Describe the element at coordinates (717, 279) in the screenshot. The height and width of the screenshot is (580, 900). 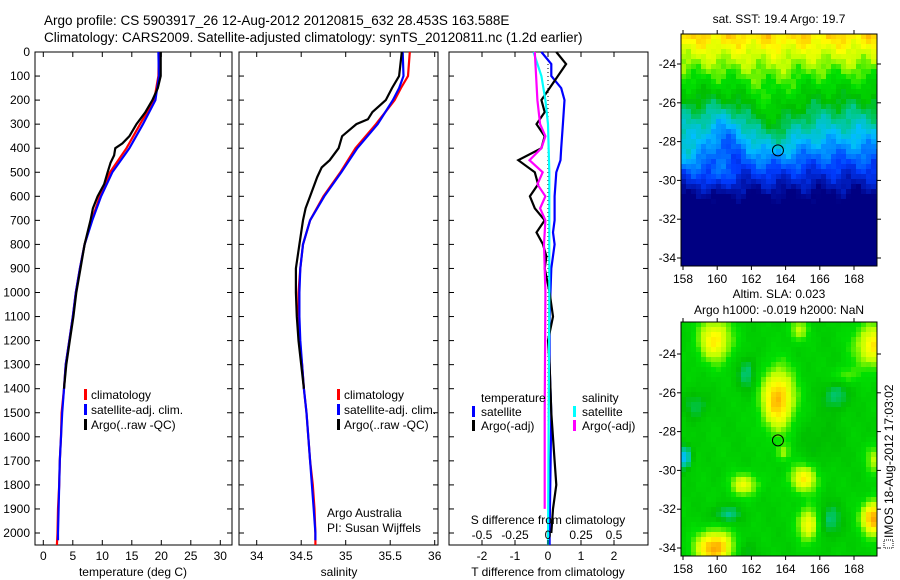
I see `lon-tick-label: 160` at that location.